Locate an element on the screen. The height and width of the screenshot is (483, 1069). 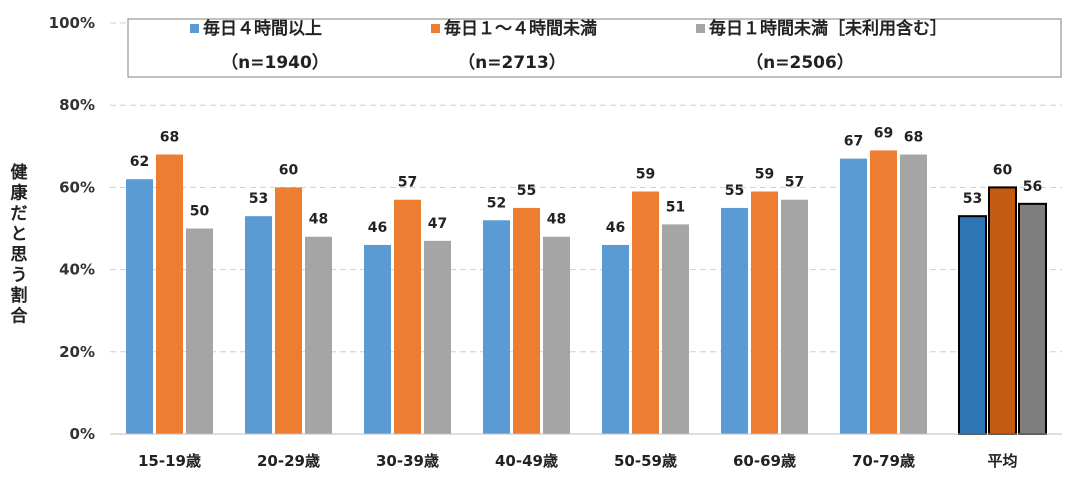
data-label: 51 is located at coordinates (675, 207).